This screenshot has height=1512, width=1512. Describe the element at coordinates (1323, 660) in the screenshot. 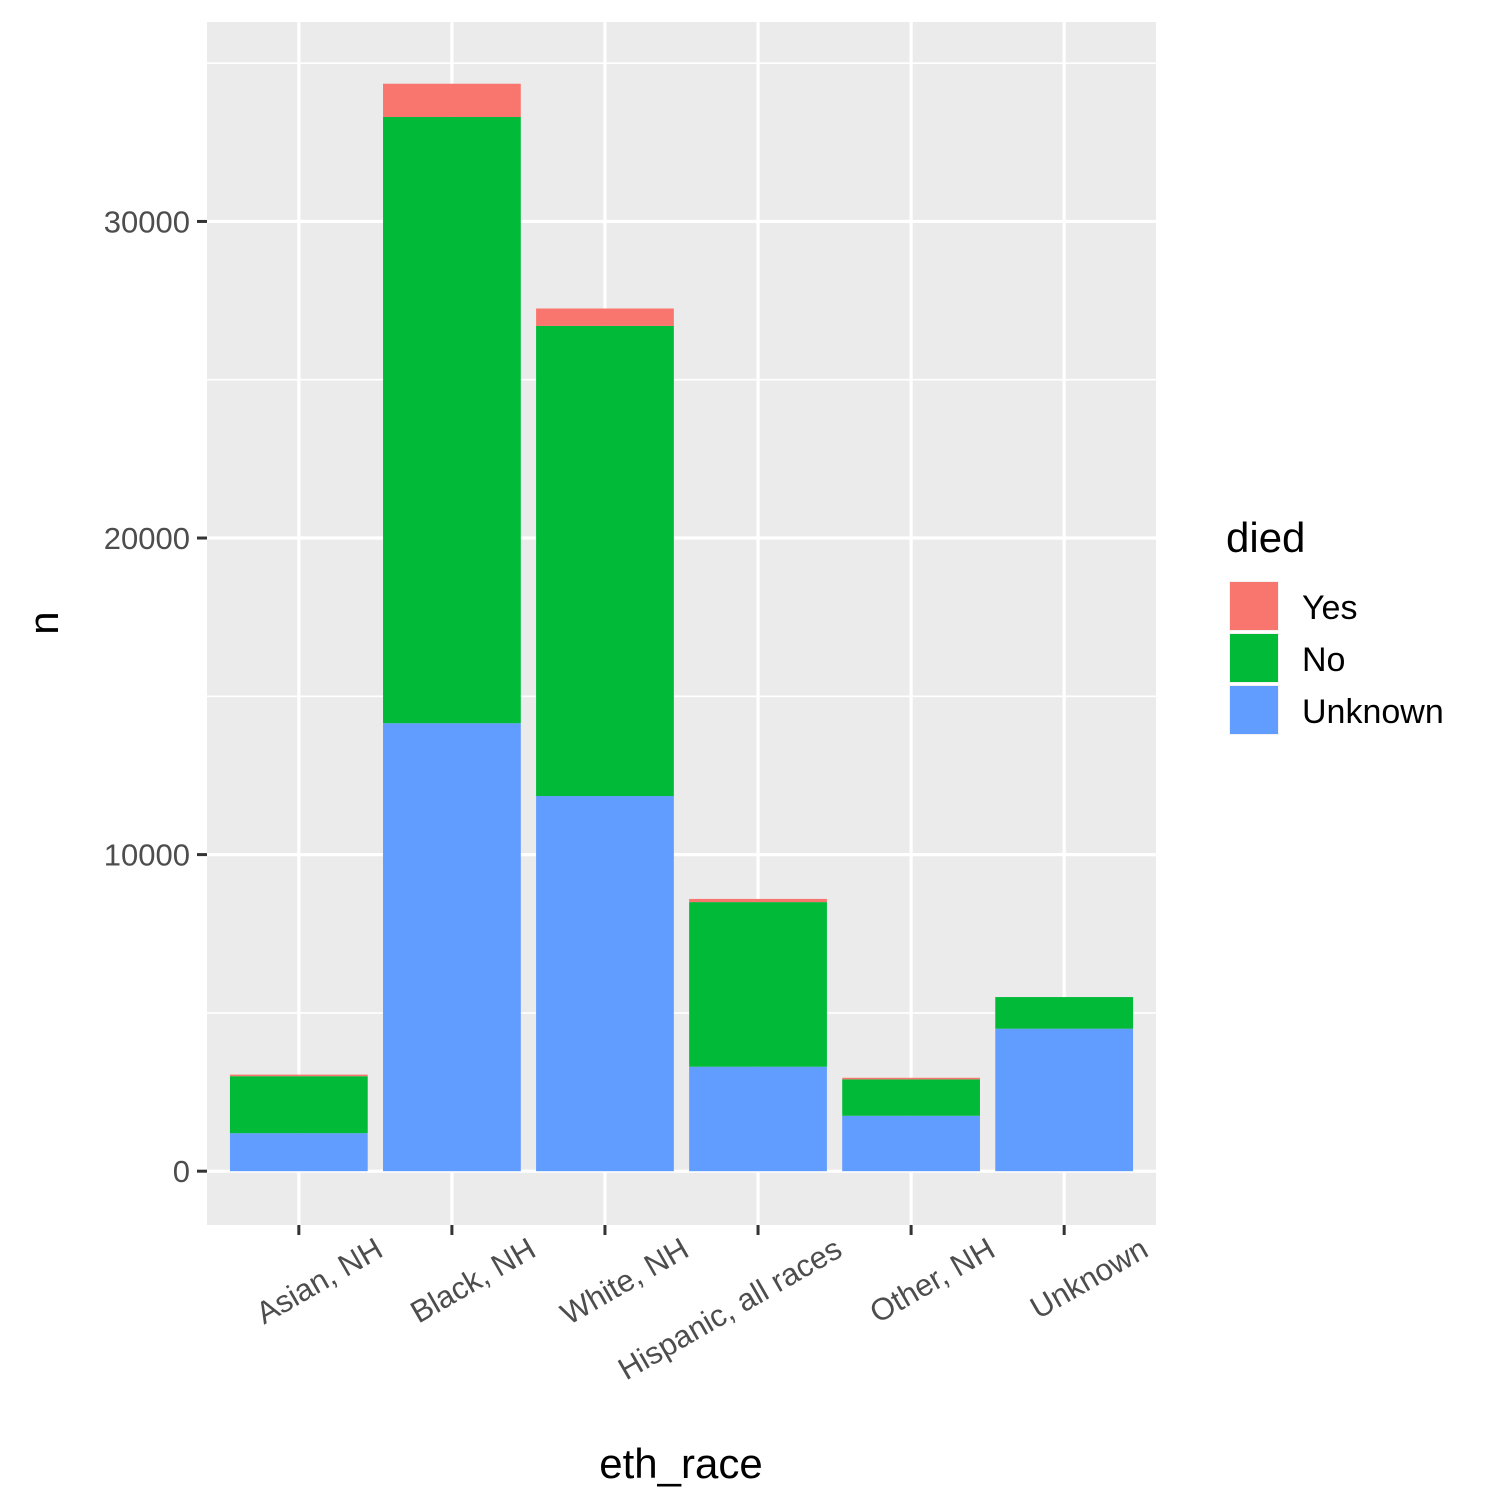

I see `legend-label-no: No` at that location.